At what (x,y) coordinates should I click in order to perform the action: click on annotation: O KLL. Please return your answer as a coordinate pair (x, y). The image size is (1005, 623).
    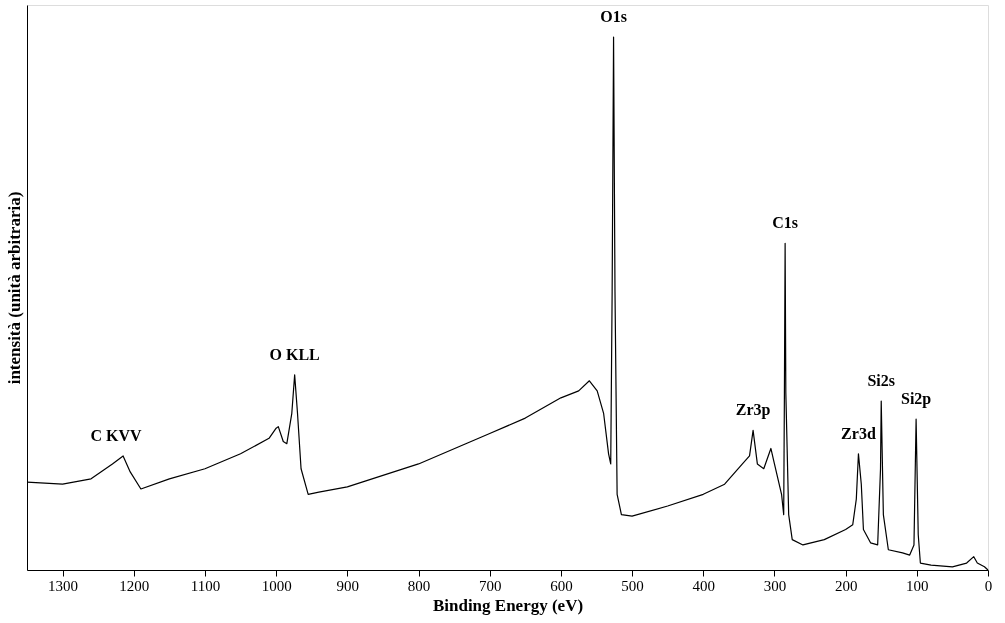
    Looking at the image, I should click on (294, 354).